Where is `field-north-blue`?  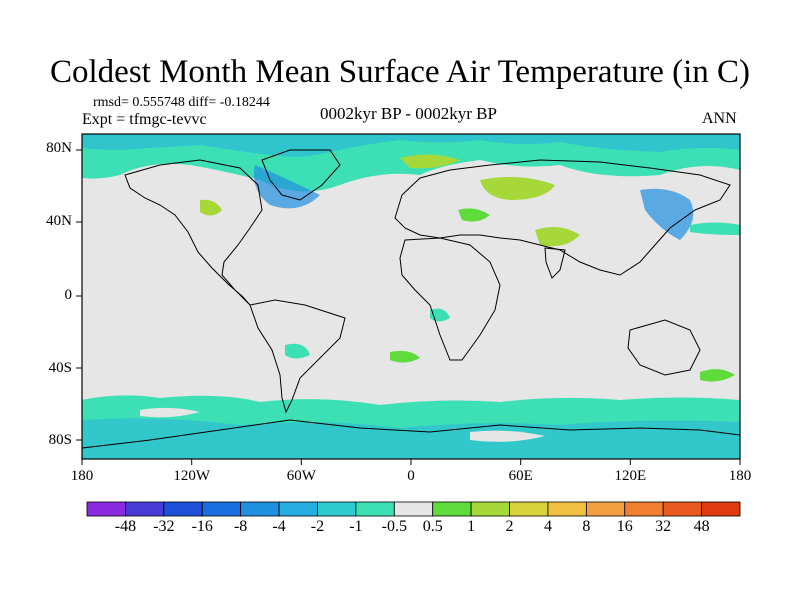
field-north-blue is located at coordinates (411, 145).